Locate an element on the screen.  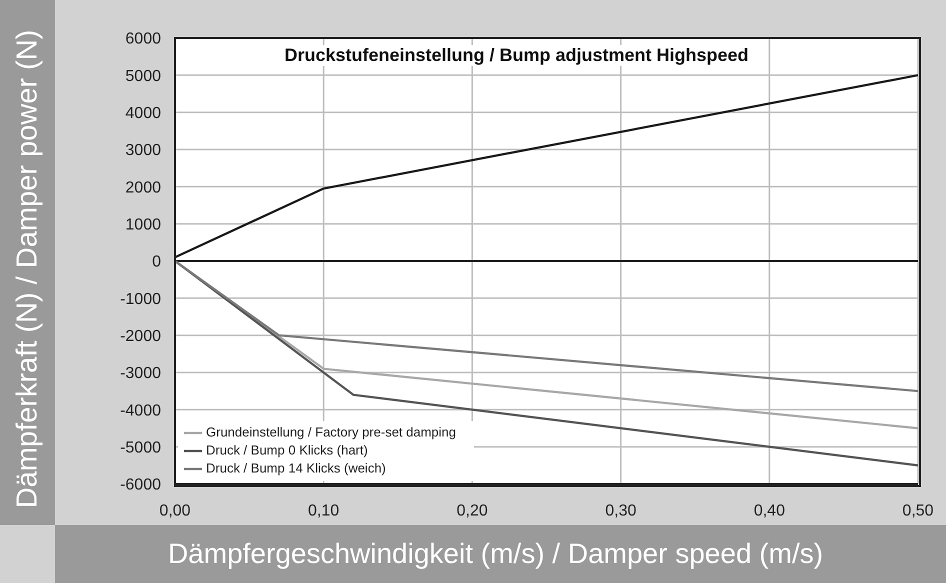
legend-label: Grundeinstellung / Factory pre-set damping is located at coordinates (331, 432).